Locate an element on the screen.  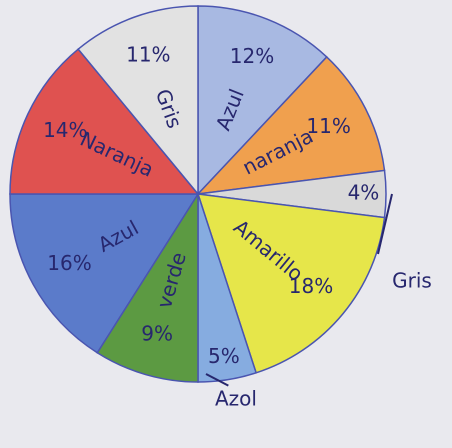
percent-label: 14% is located at coordinates (65, 130).